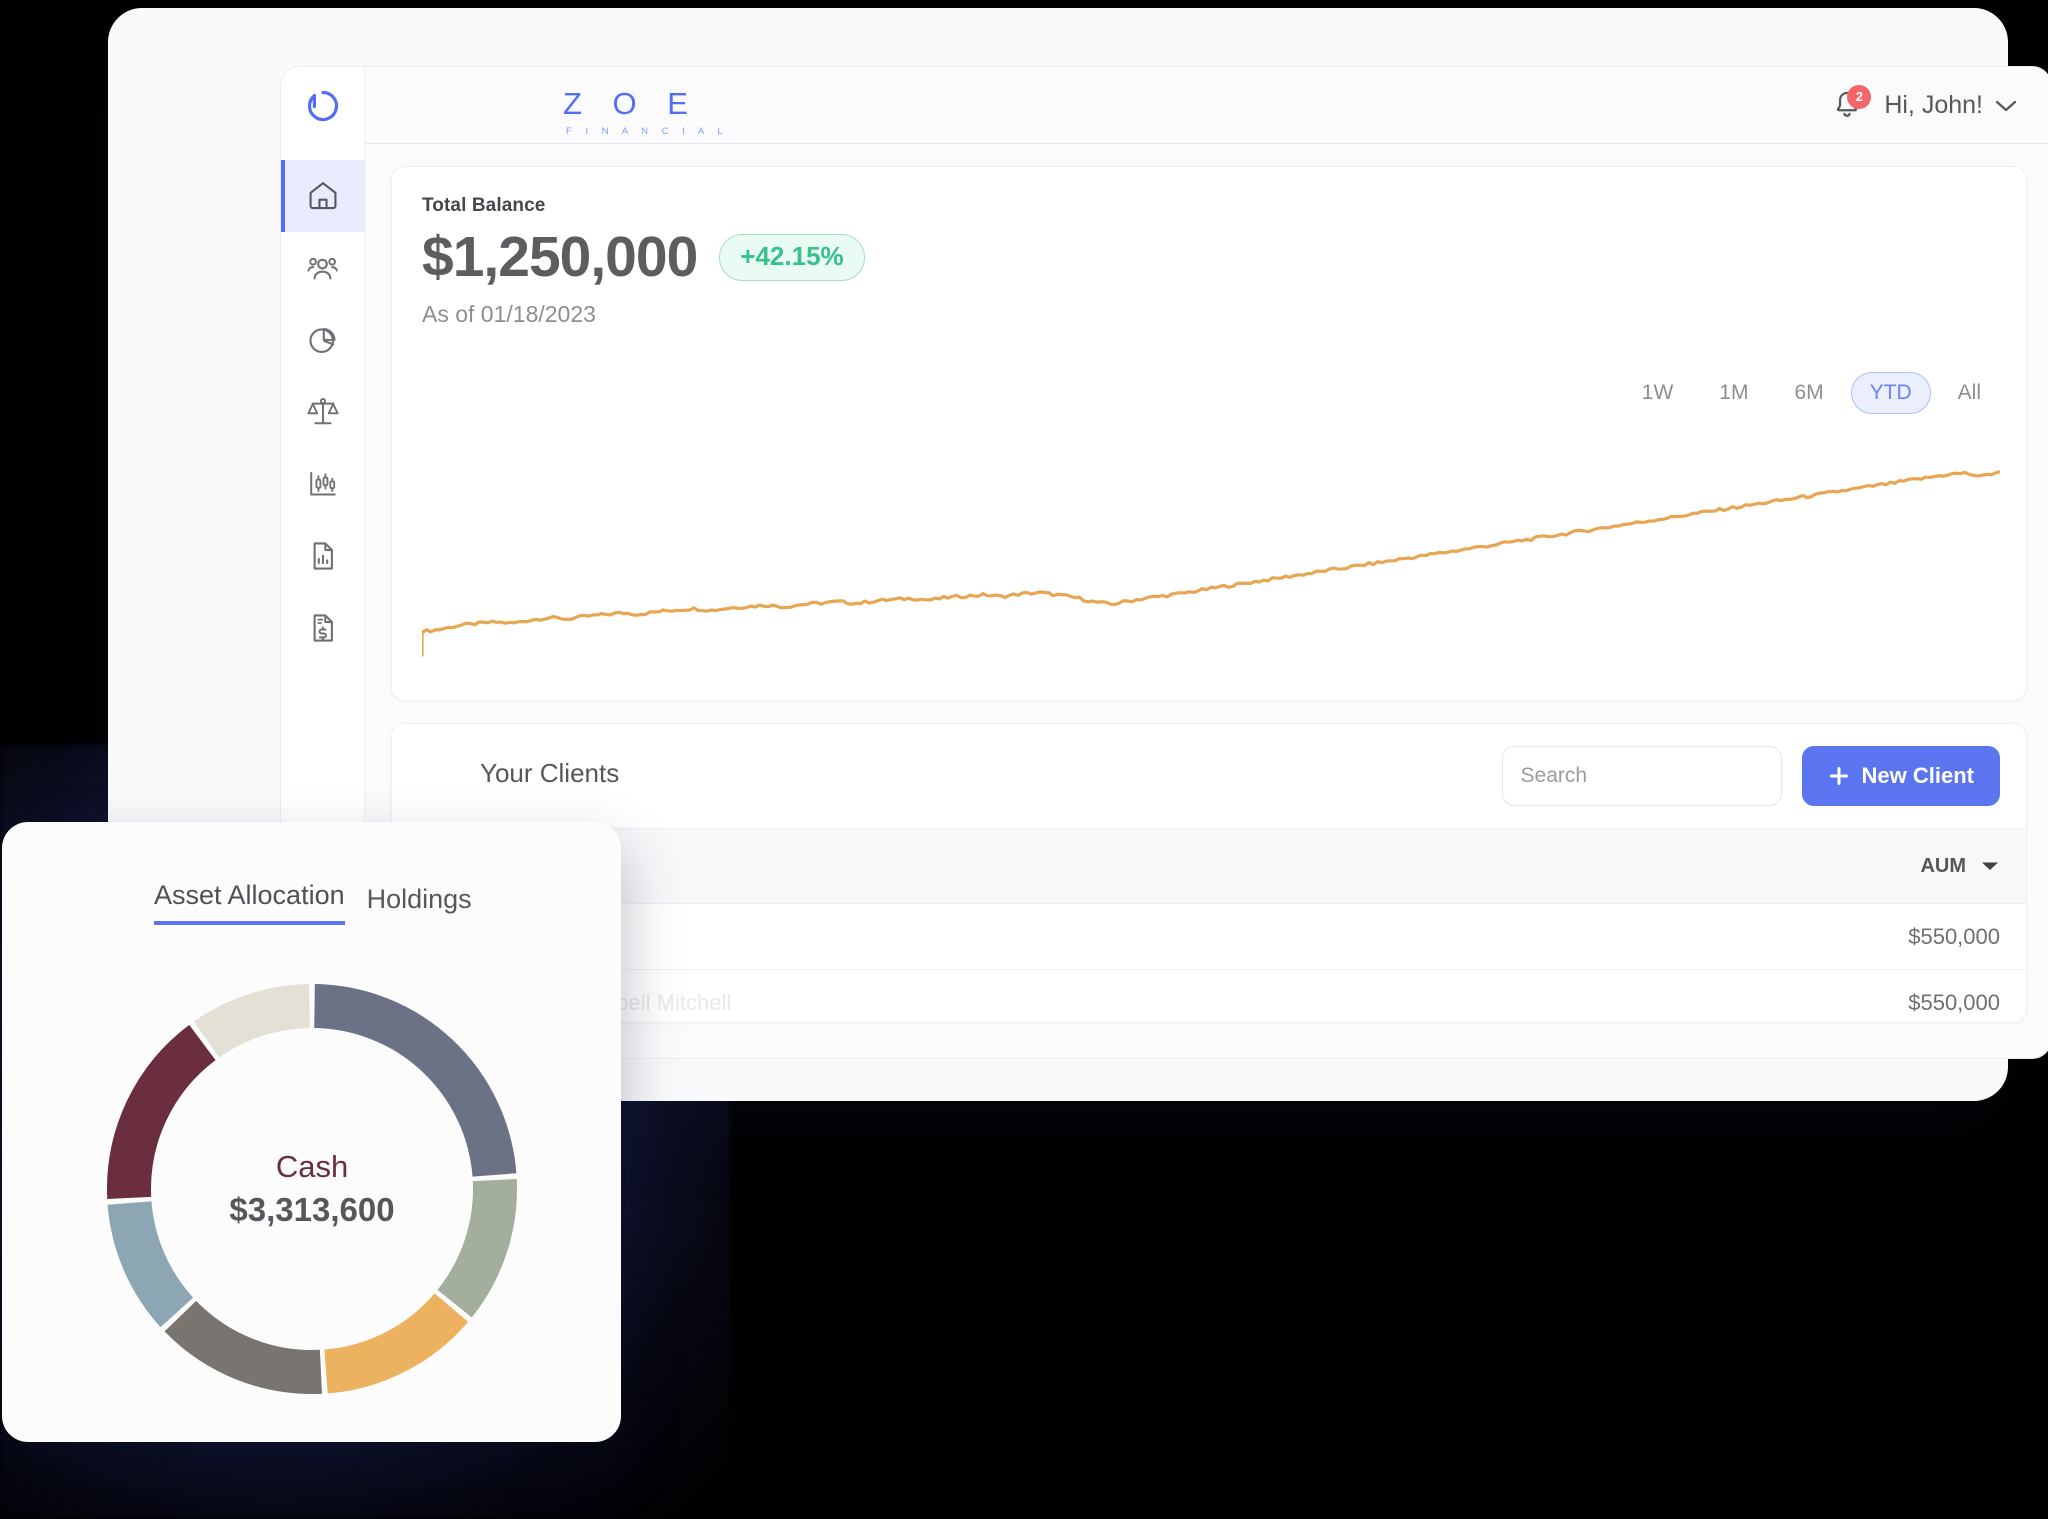 The height and width of the screenshot is (1519, 2048). Describe the element at coordinates (2006, 105) in the screenshot. I see `chevron-down-icon` at that location.